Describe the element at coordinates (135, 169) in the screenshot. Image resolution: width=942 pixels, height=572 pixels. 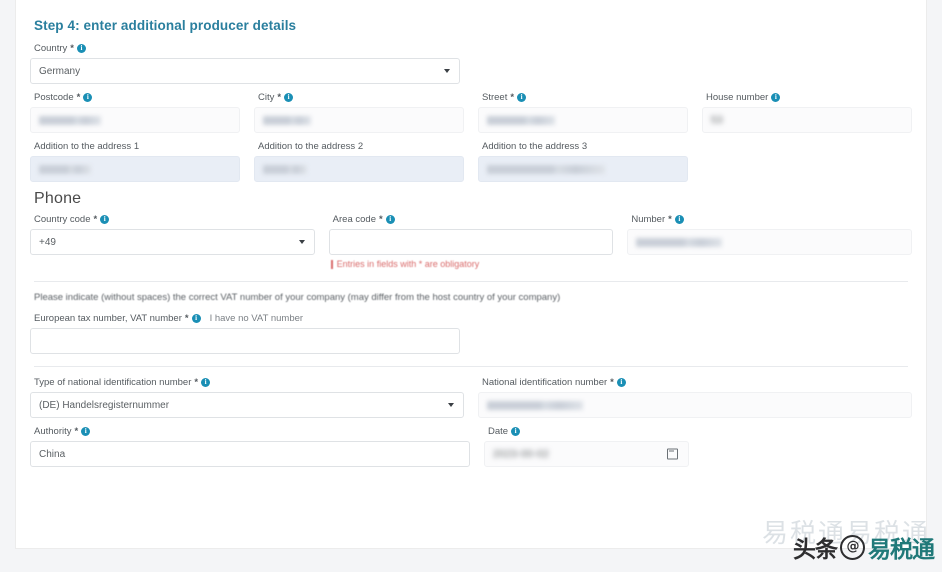
I see `addition1-input` at that location.